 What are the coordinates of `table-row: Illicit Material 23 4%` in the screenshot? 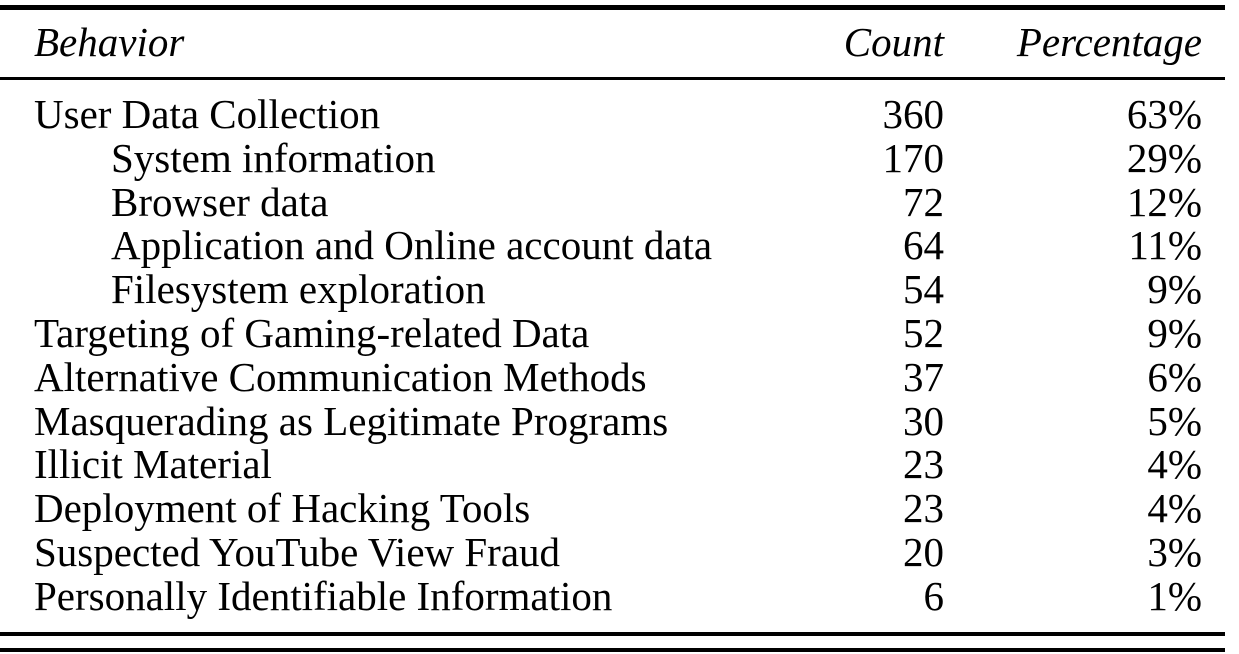 It's located at (619, 464).